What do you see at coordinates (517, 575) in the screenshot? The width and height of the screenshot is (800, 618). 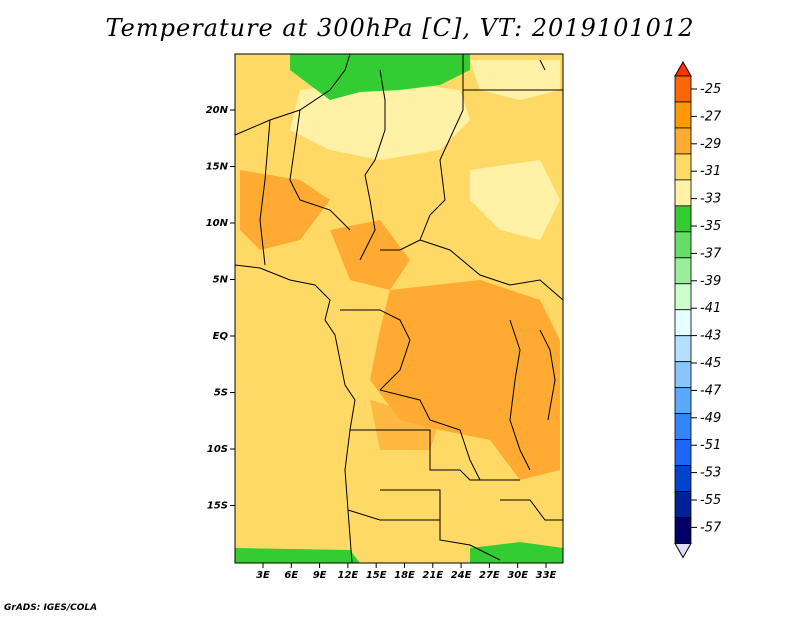 I see `lon-tick-label: 30E` at bounding box center [517, 575].